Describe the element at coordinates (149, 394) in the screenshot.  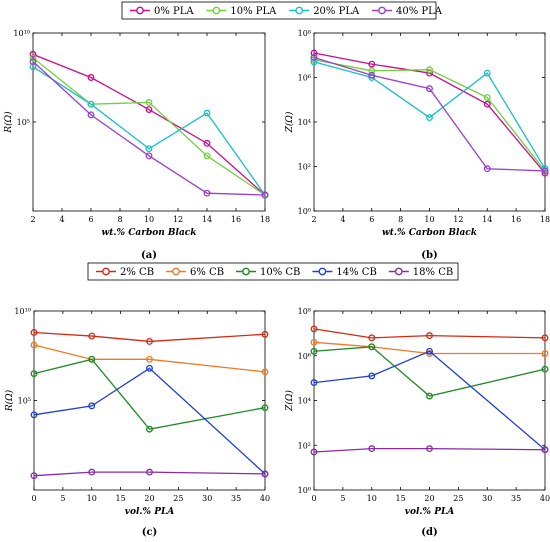
I see `series-10-cb` at that location.